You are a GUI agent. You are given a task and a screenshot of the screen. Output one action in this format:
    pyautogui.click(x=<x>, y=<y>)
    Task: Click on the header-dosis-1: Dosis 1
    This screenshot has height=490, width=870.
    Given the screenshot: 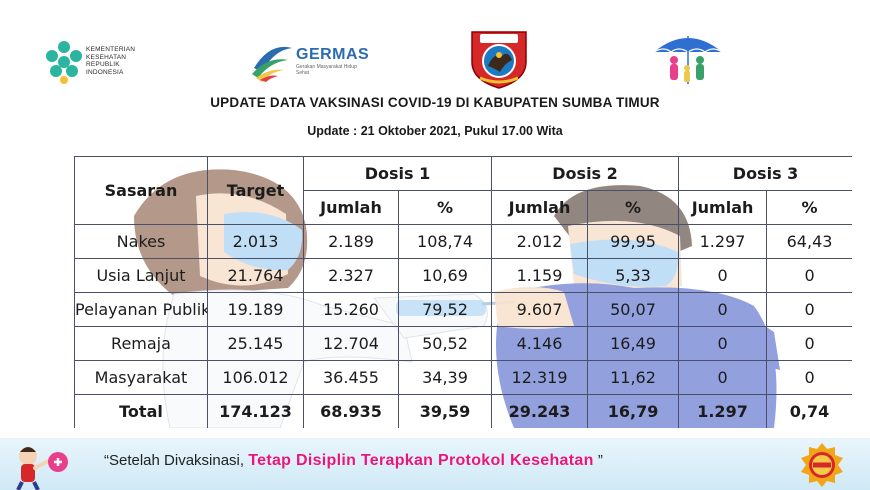 What is the action you would take?
    pyautogui.click(x=397, y=173)
    